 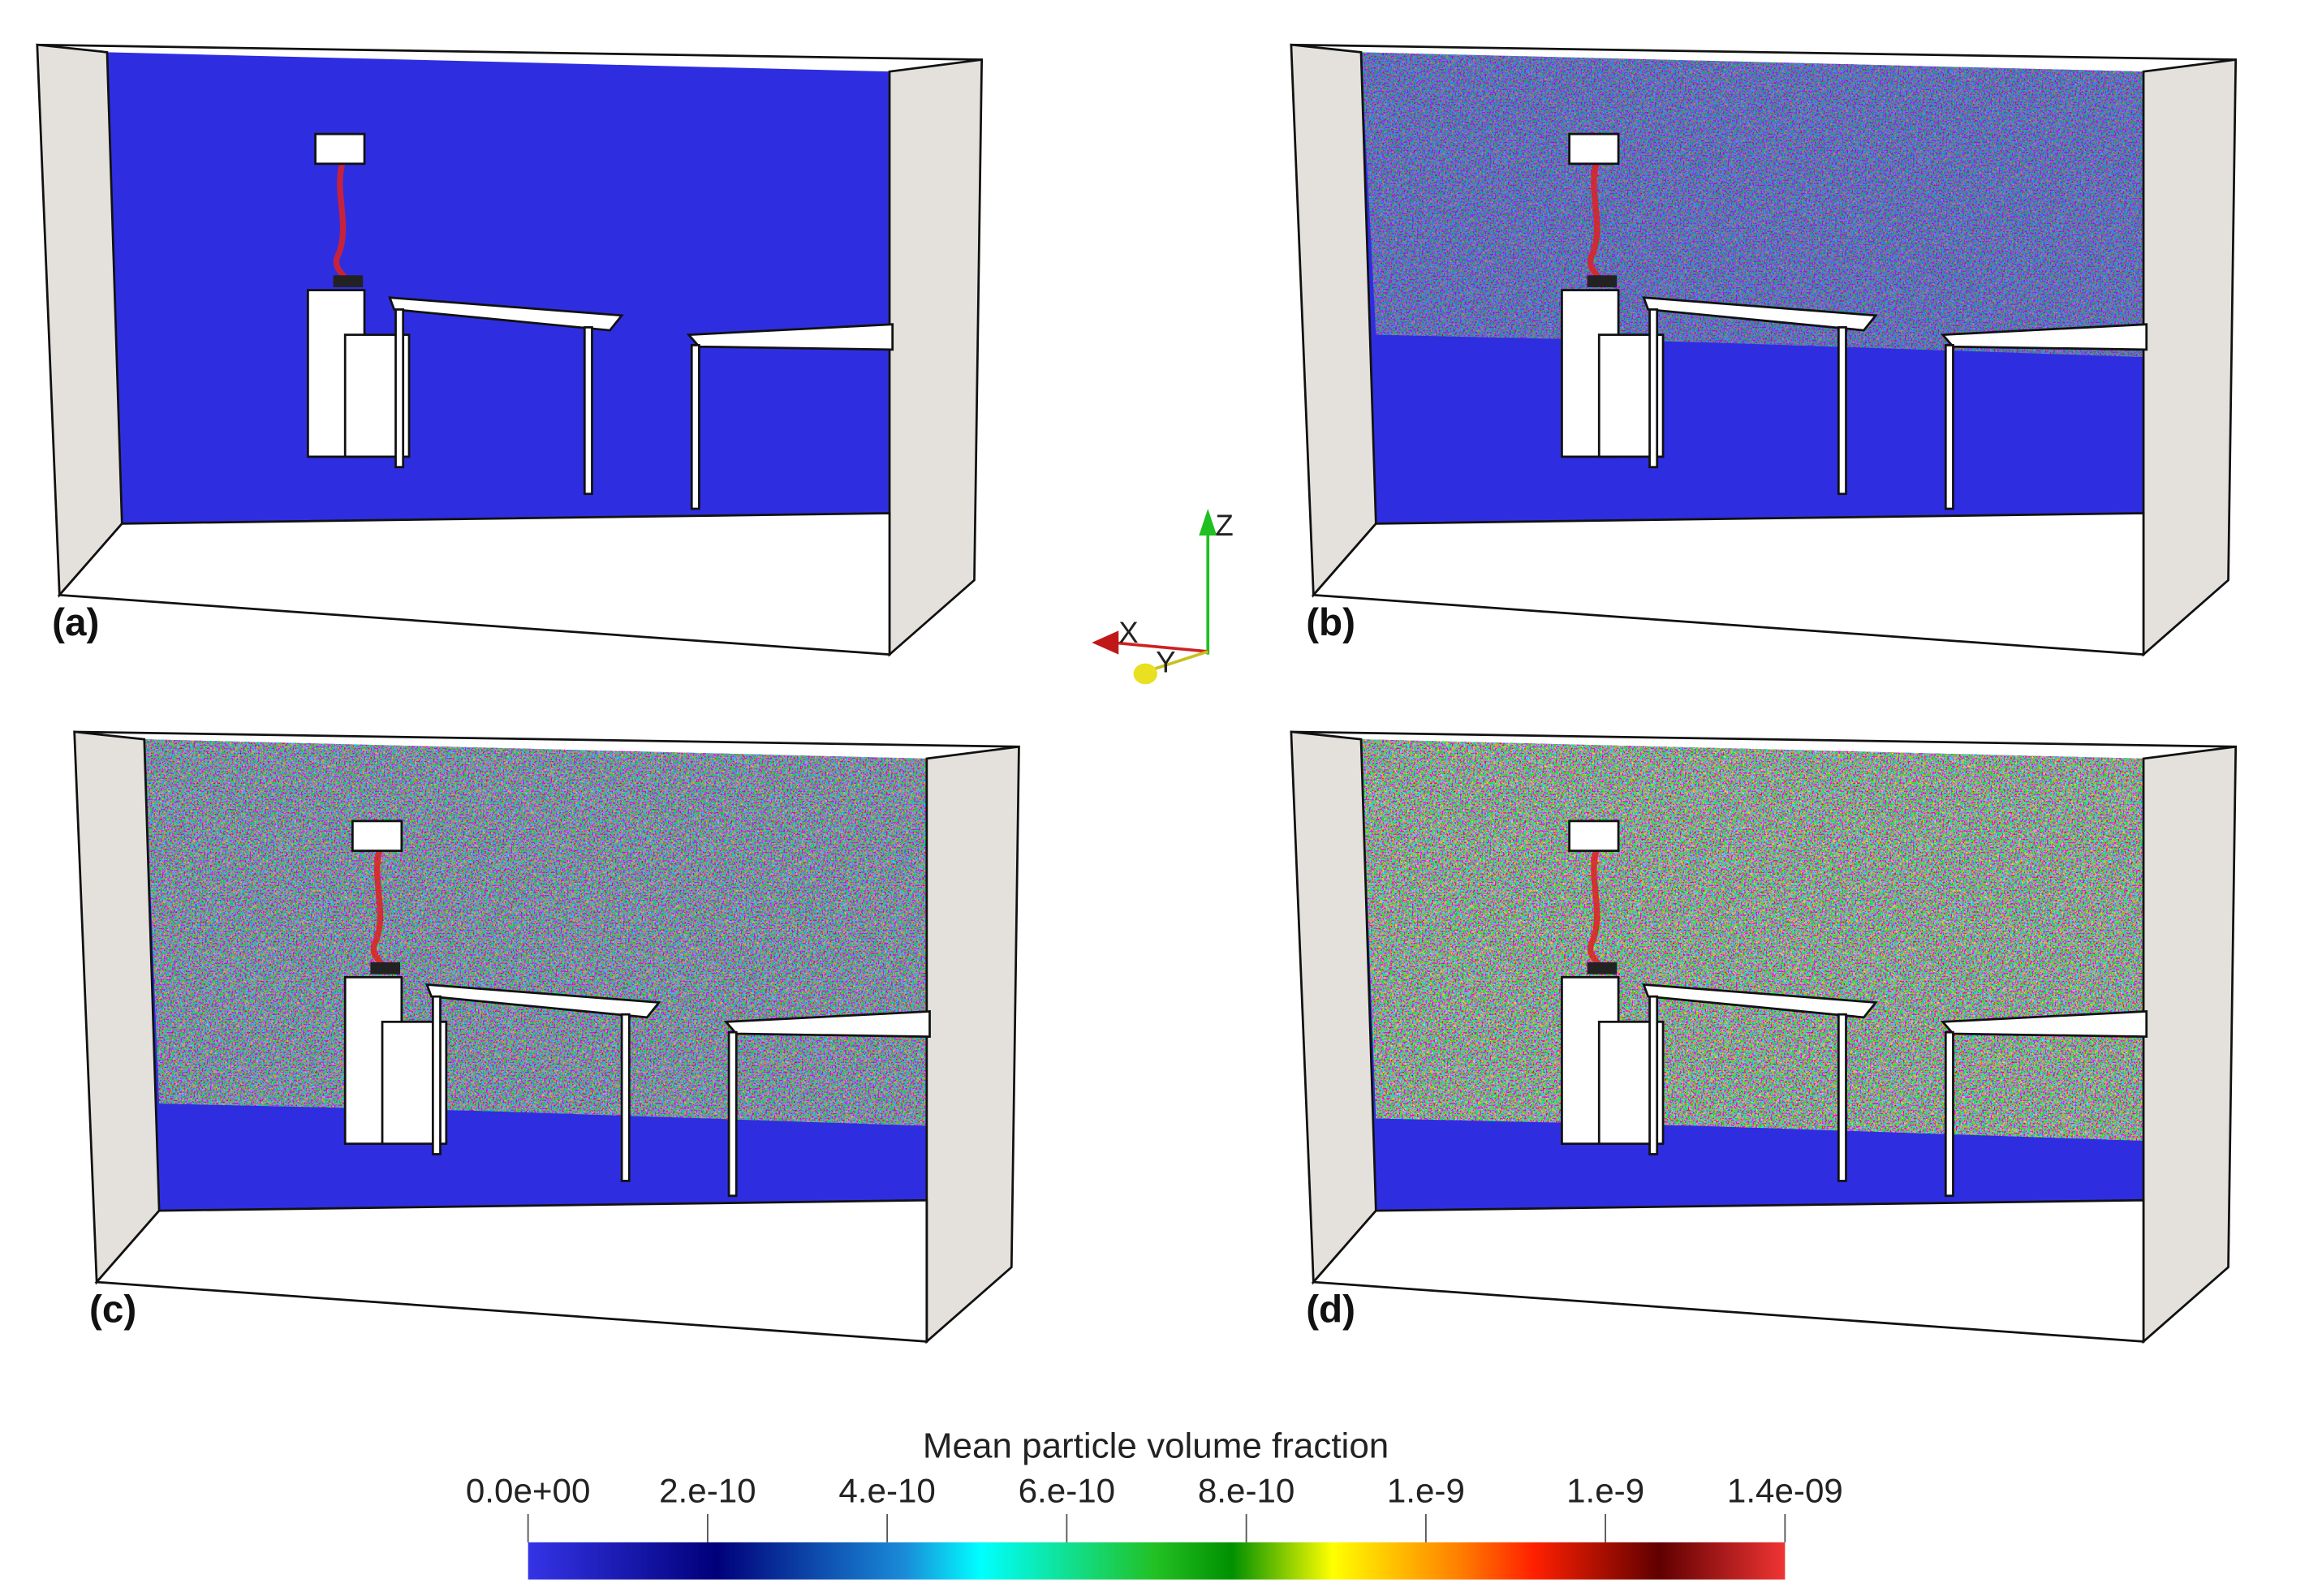 What do you see at coordinates (1785, 1490) in the screenshot?
I see `colorbar-tick-label: 1.4e-09` at bounding box center [1785, 1490].